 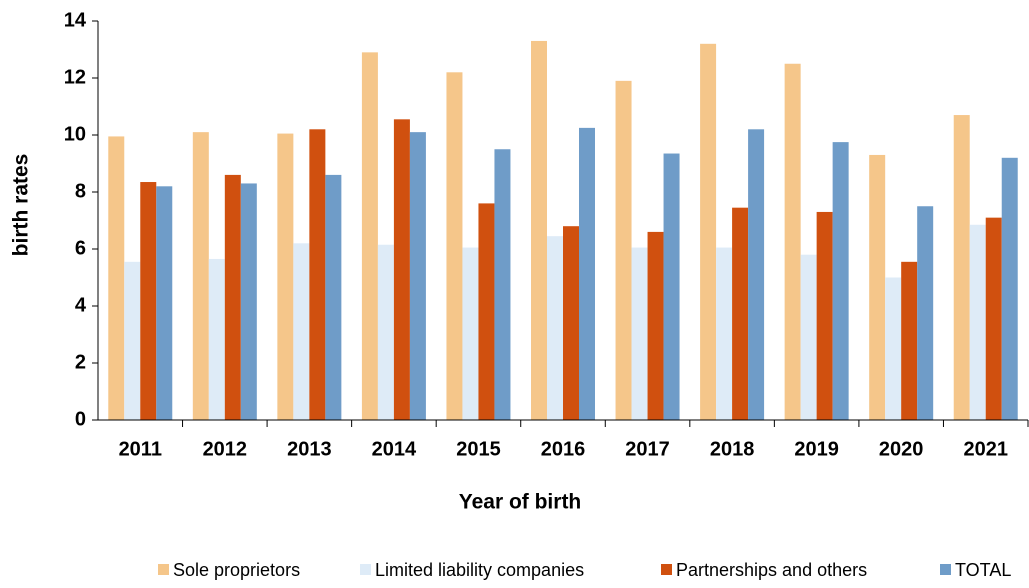 I want to click on legend-label: Sole proprietors, so click(x=236, y=570).